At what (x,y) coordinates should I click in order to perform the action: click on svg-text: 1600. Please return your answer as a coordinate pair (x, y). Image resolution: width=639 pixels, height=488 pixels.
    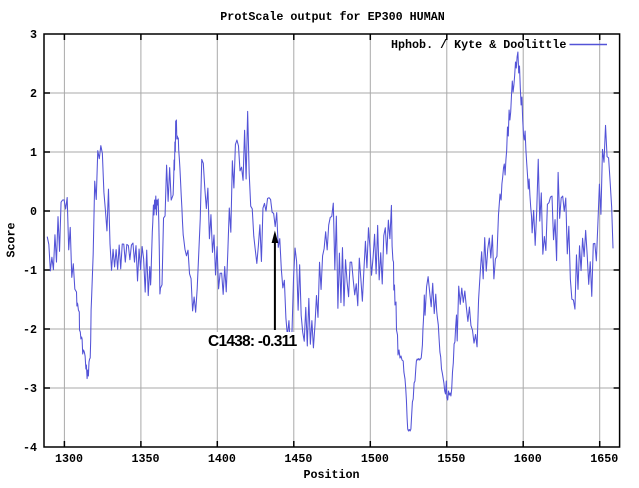
    Looking at the image, I should click on (528, 459).